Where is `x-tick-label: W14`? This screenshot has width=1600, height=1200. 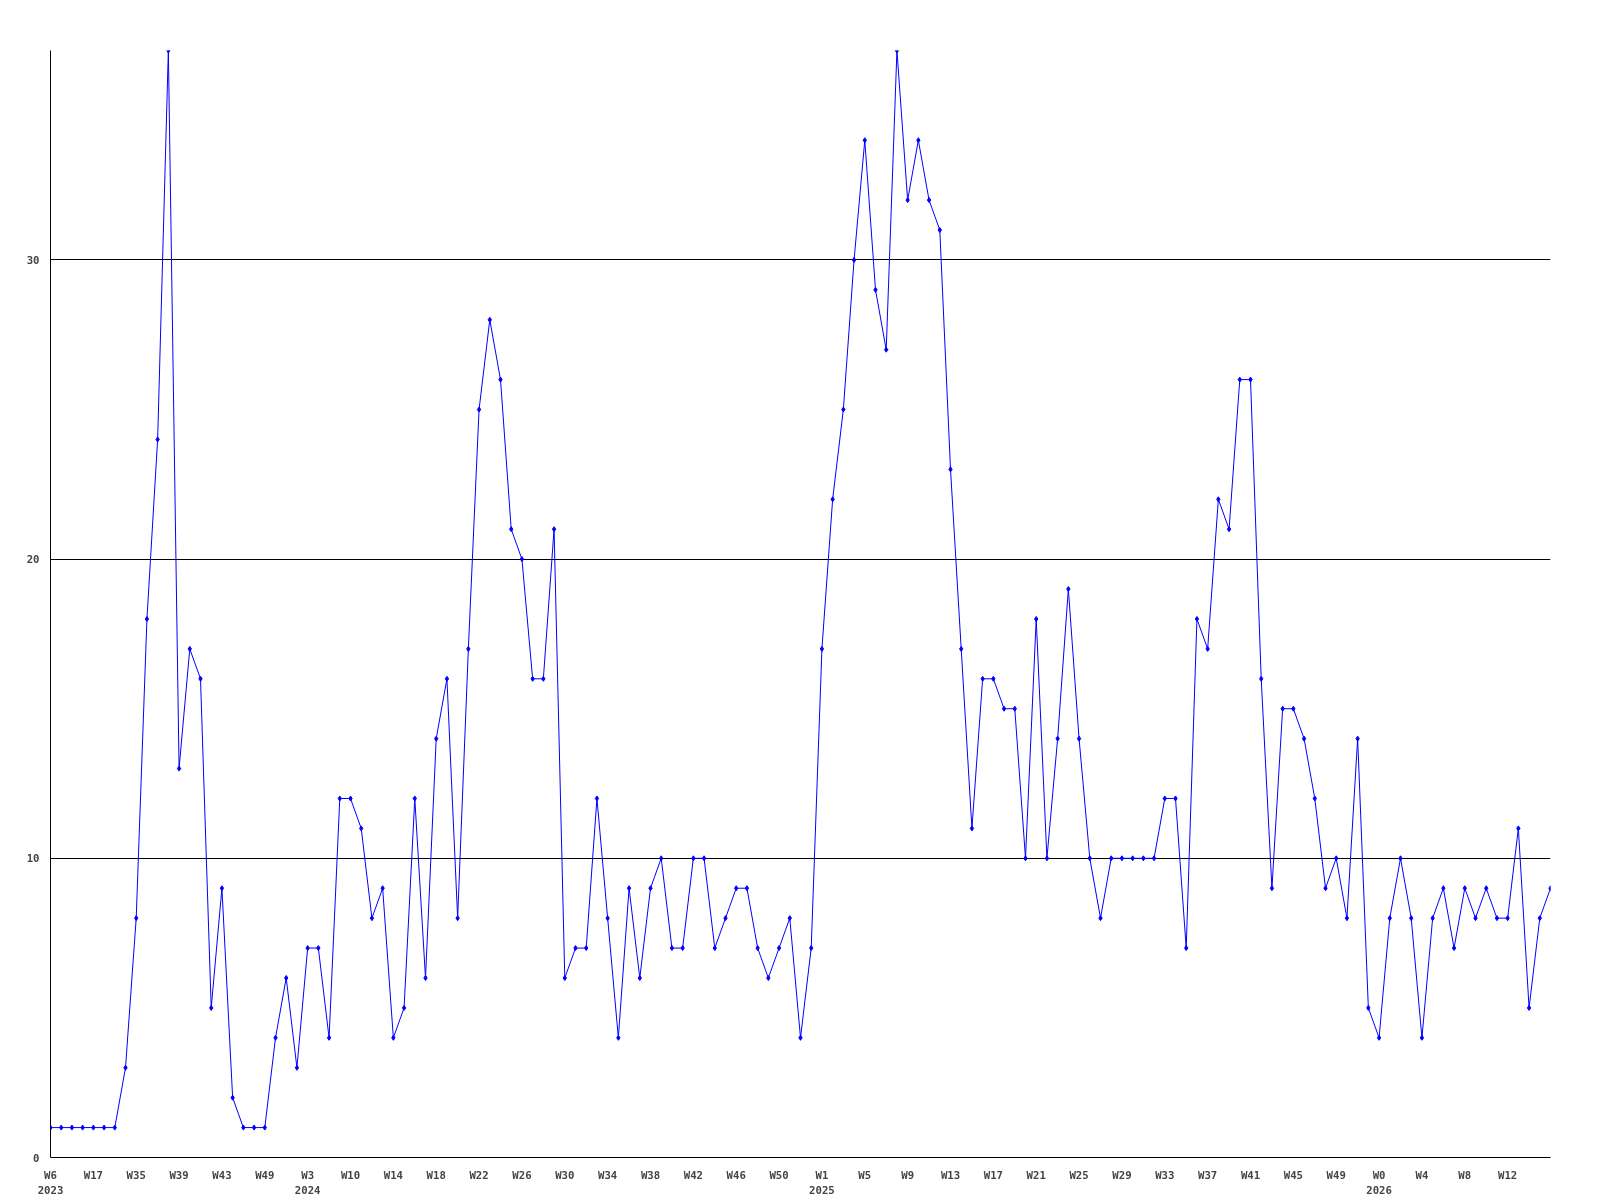 x-tick-label: W14 is located at coordinates (393, 1175).